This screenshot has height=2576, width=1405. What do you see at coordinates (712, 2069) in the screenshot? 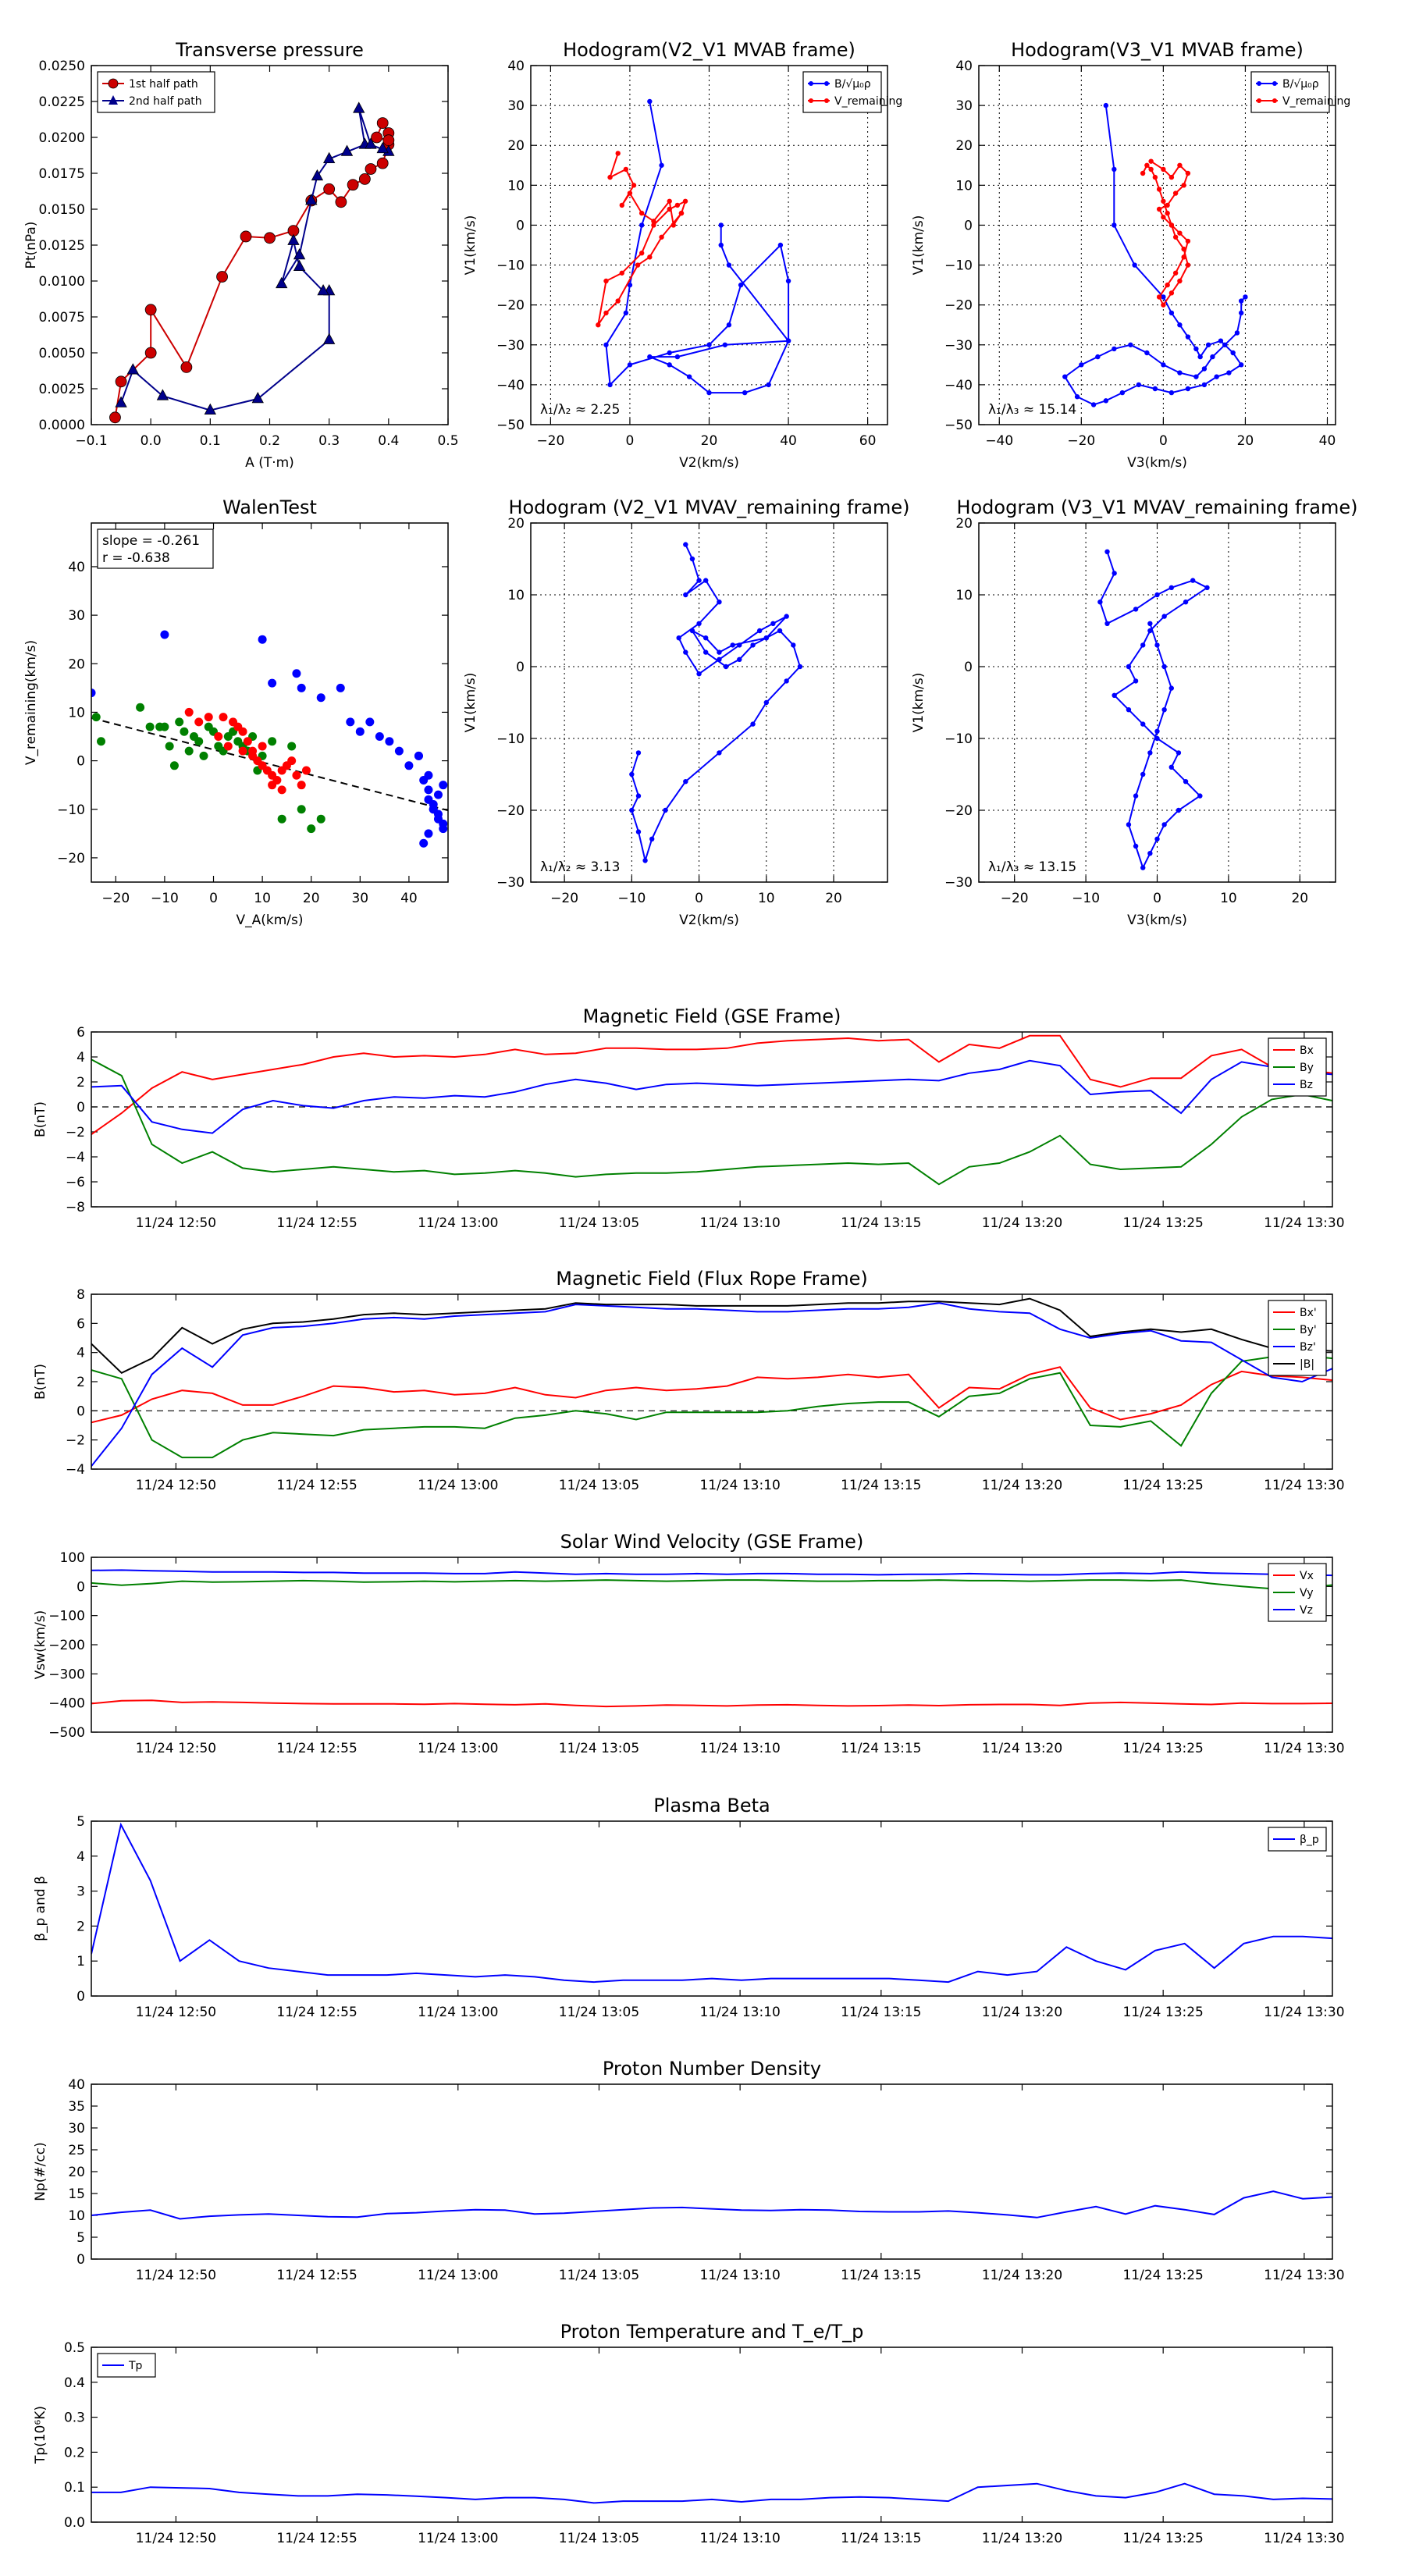
I see `chart-title: Proton Number Density` at bounding box center [712, 2069].